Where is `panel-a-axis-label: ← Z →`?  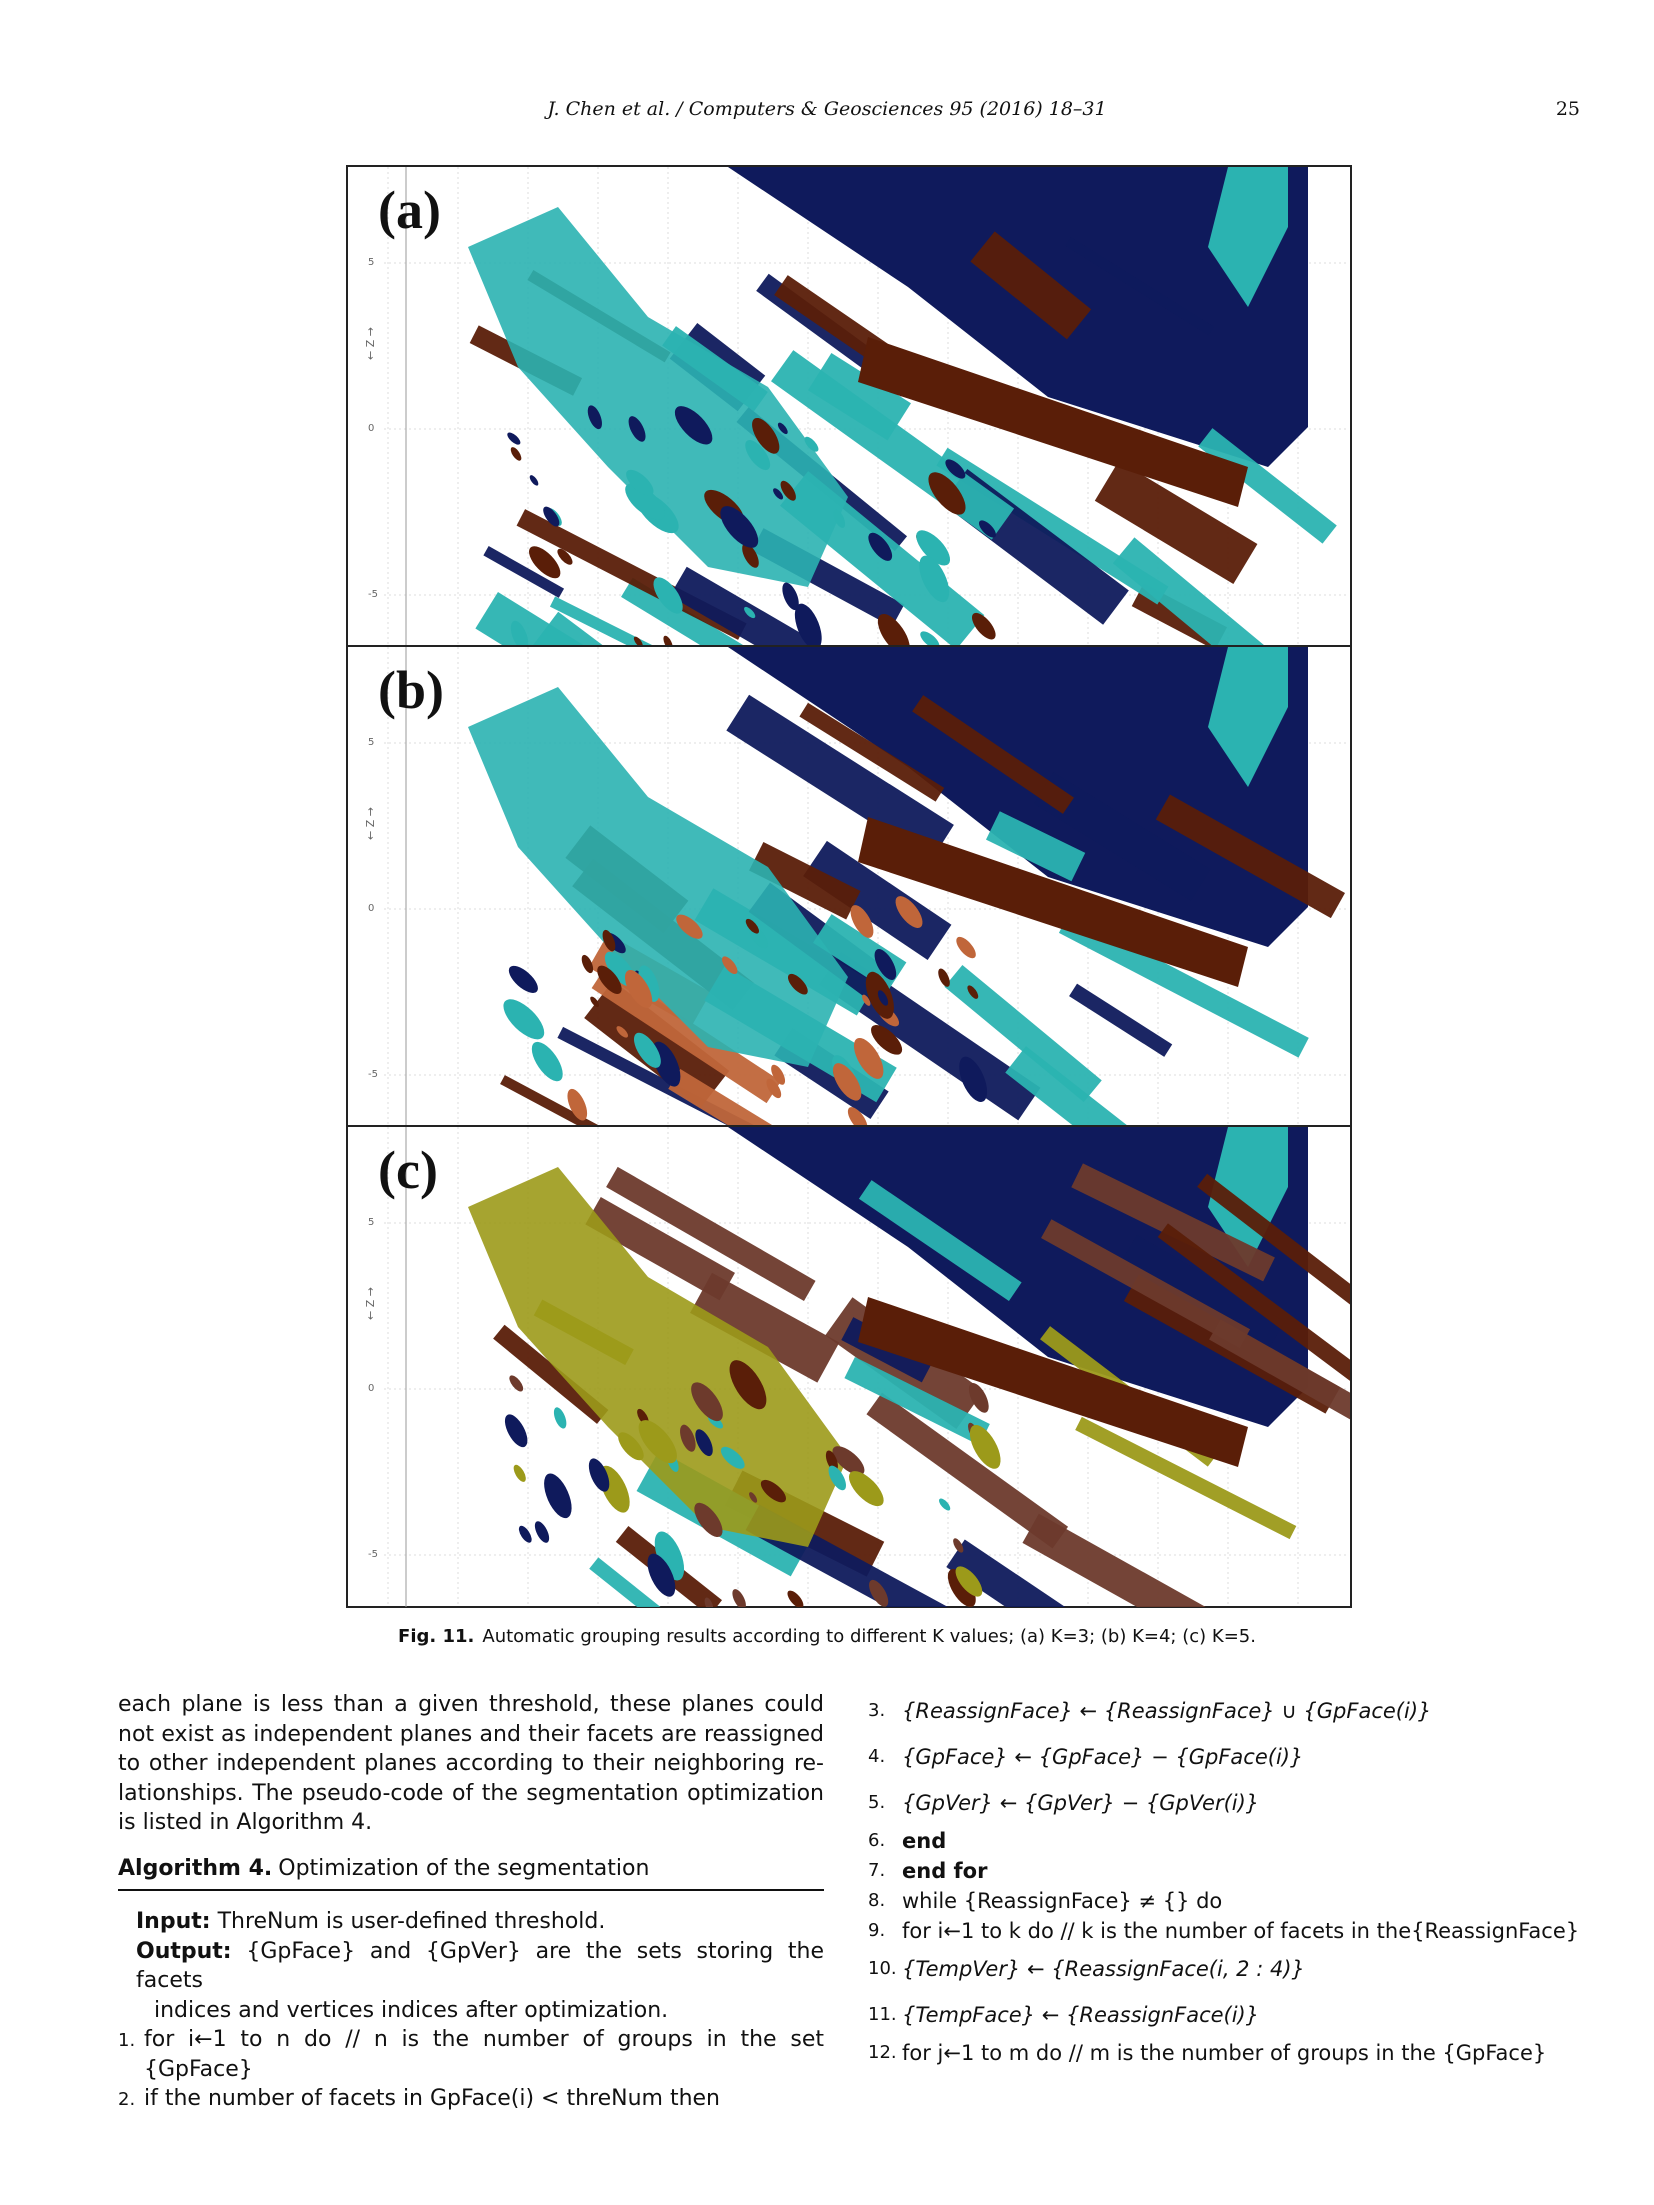
panel-a-axis-label: ← Z → is located at coordinates (370, 343).